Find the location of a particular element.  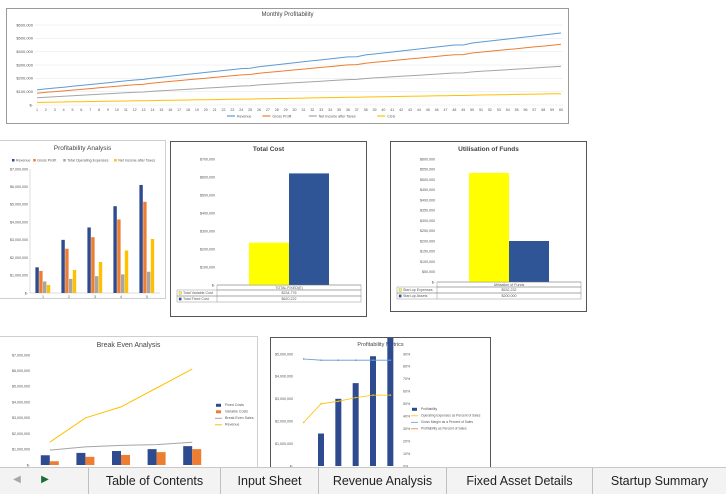

y-tick-label: $500,000 is located at coordinates (427, 180).